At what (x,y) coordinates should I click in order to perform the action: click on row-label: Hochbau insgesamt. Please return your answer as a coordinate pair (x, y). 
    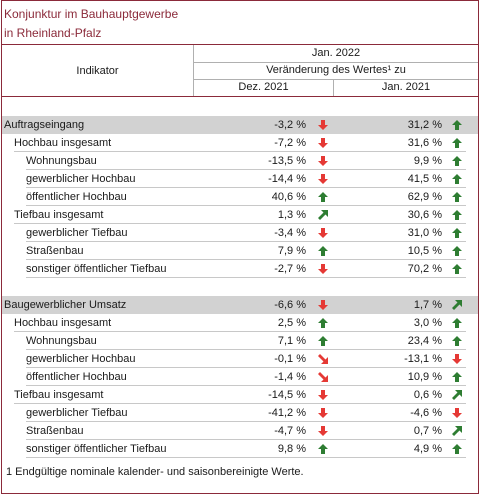
    Looking at the image, I should click on (63, 323).